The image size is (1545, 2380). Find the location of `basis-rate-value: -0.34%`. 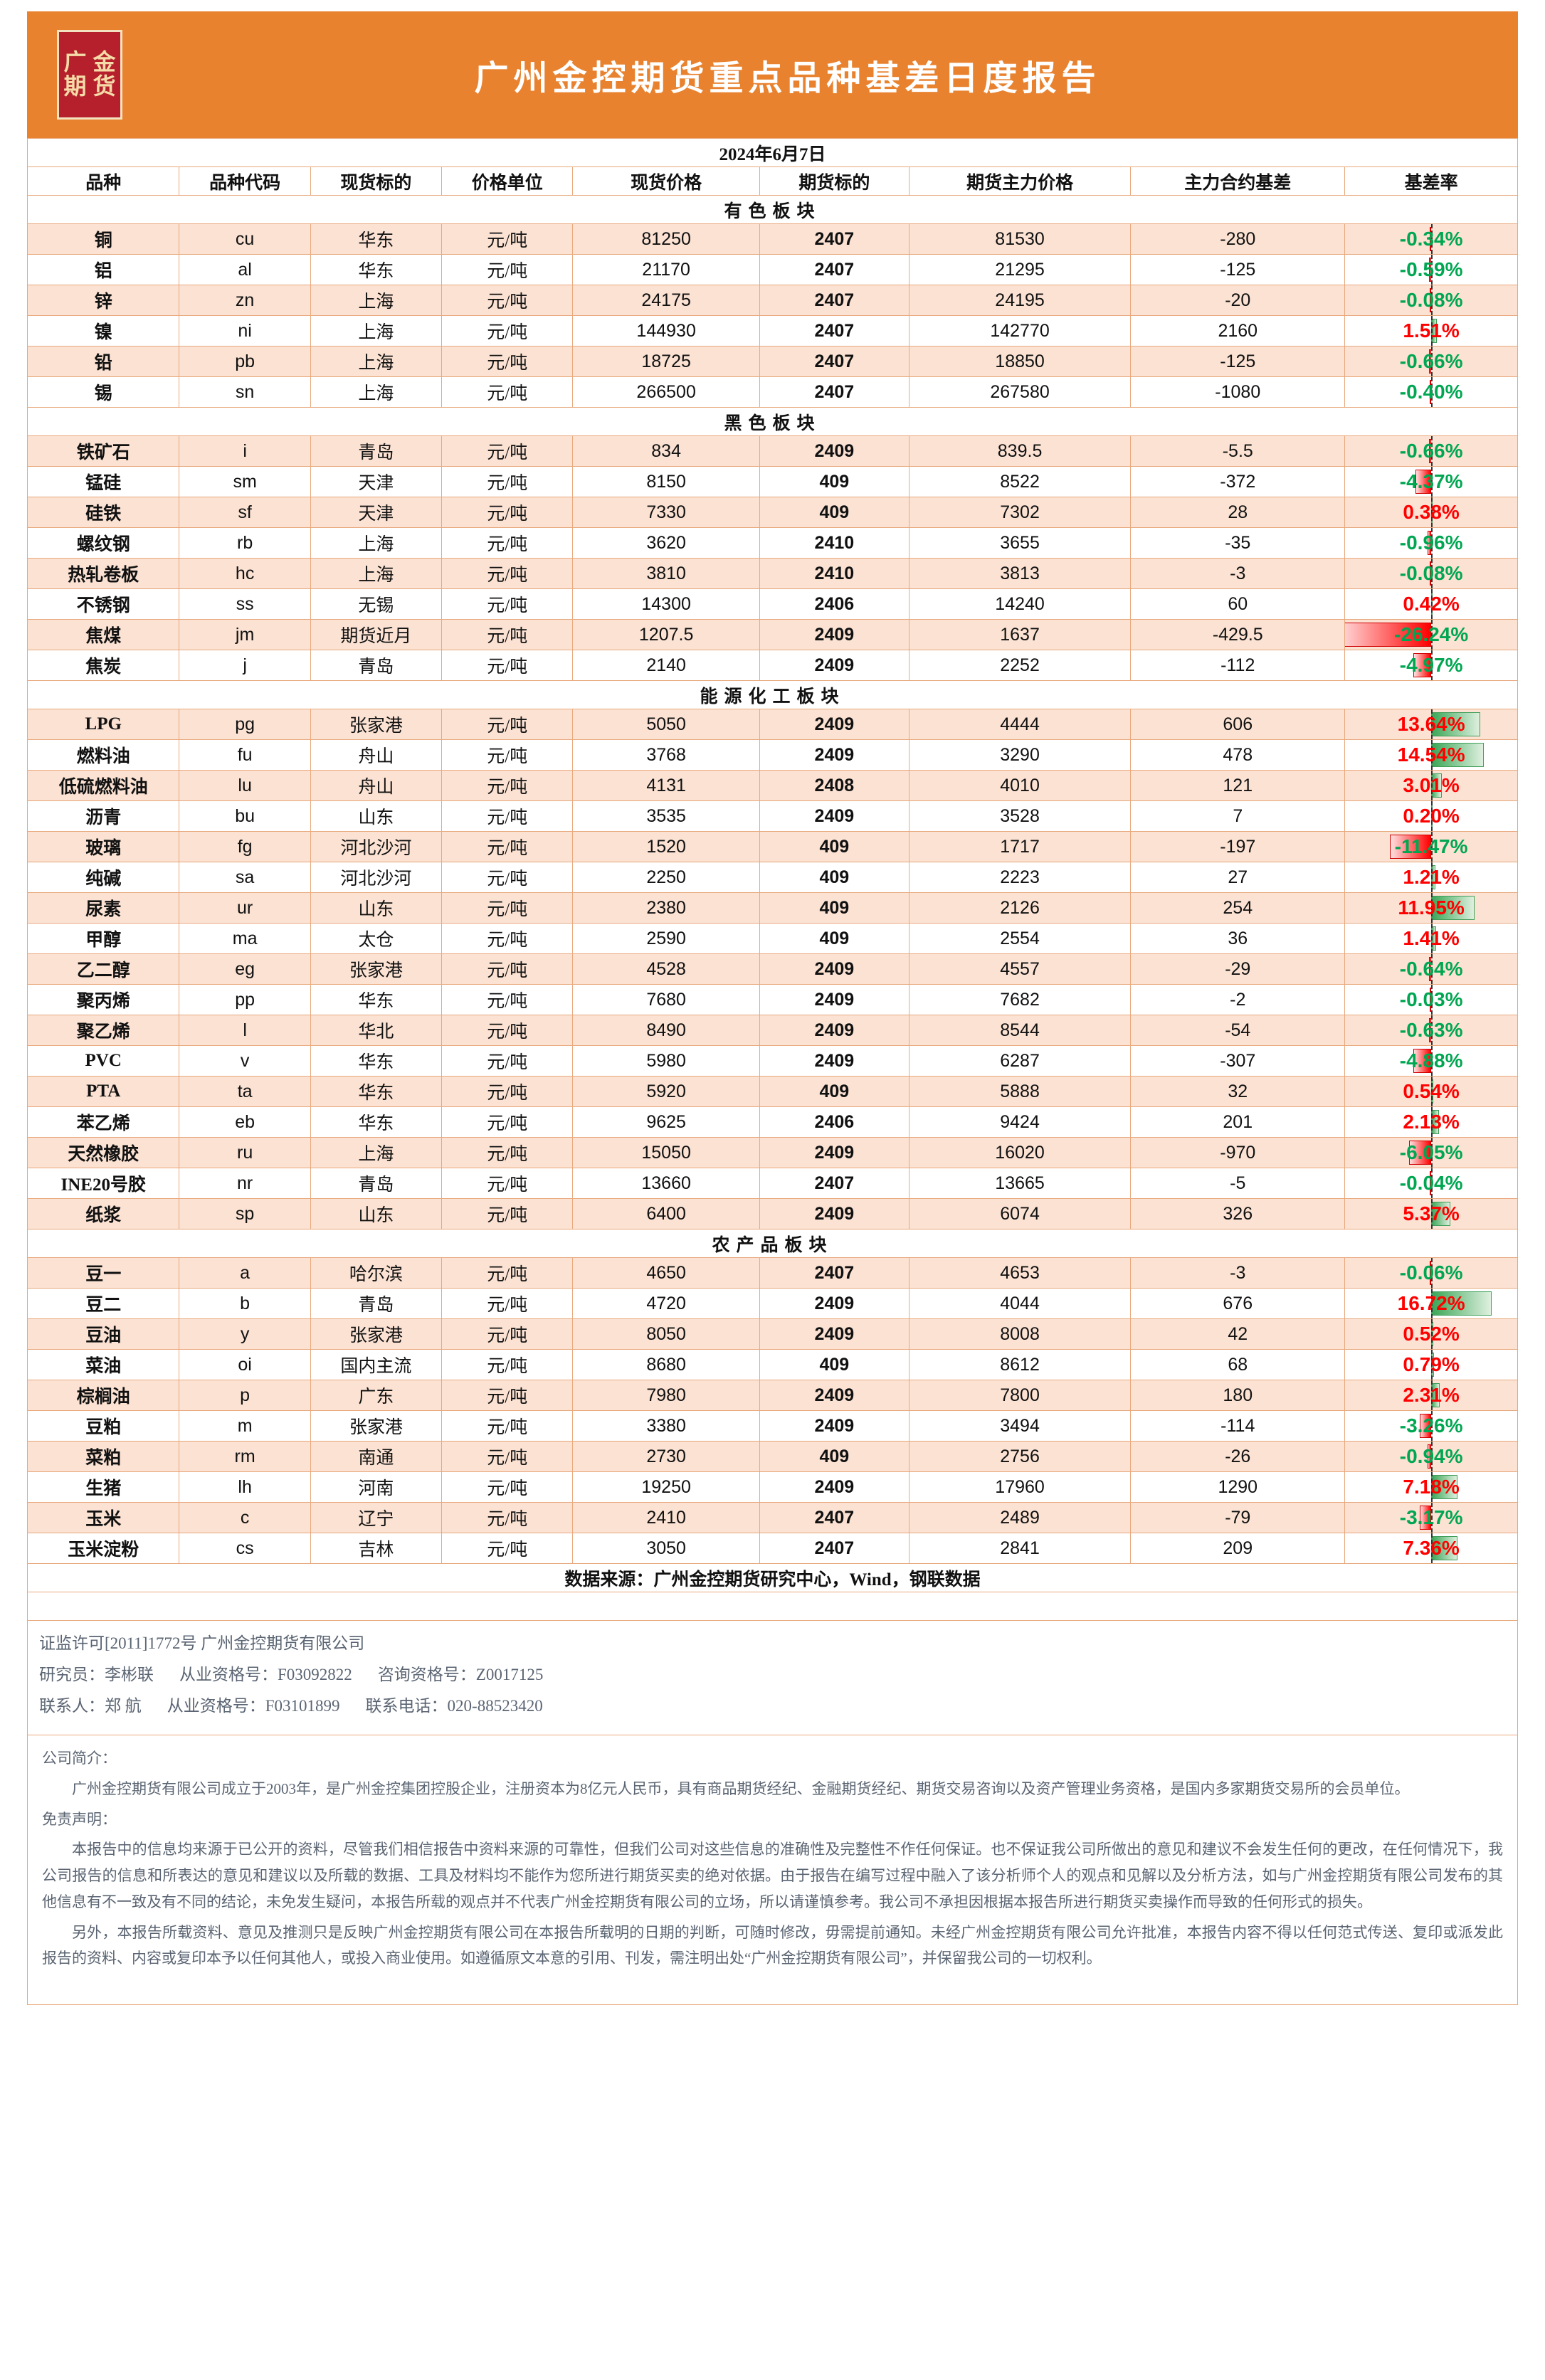

basis-rate-value: -0.34% is located at coordinates (1431, 239).